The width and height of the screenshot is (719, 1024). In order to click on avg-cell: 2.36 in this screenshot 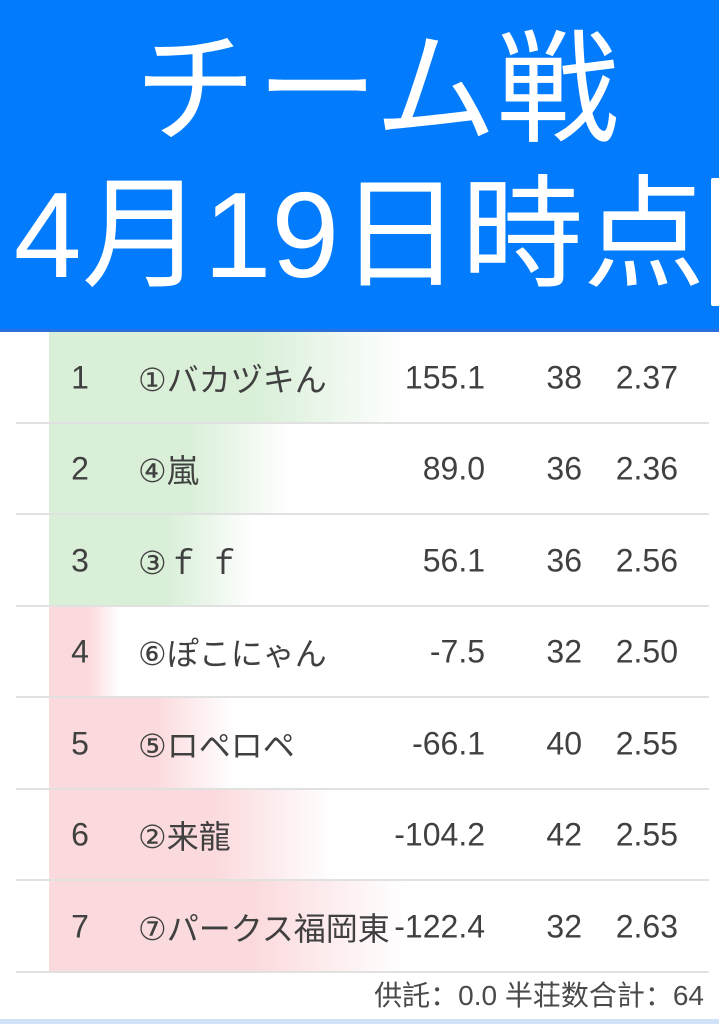, I will do `click(646, 468)`.